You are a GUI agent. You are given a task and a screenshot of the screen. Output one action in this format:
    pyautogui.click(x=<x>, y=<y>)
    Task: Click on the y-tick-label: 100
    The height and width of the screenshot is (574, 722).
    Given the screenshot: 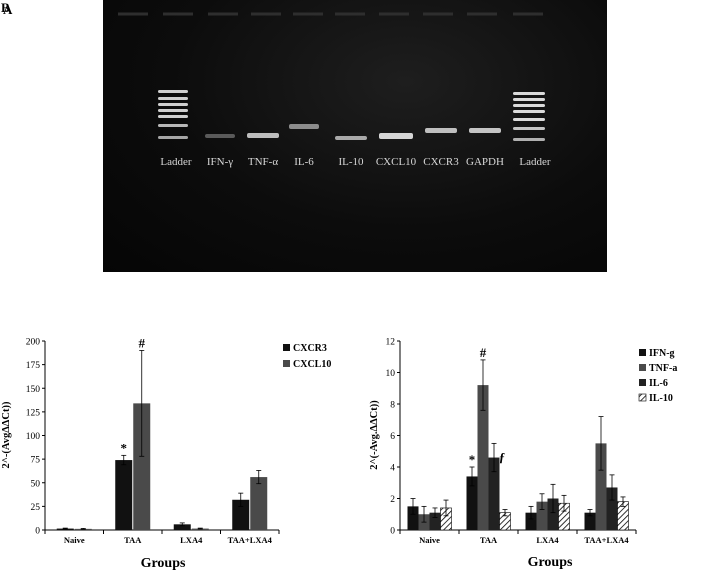 What is the action you would take?
    pyautogui.click(x=33, y=437)
    